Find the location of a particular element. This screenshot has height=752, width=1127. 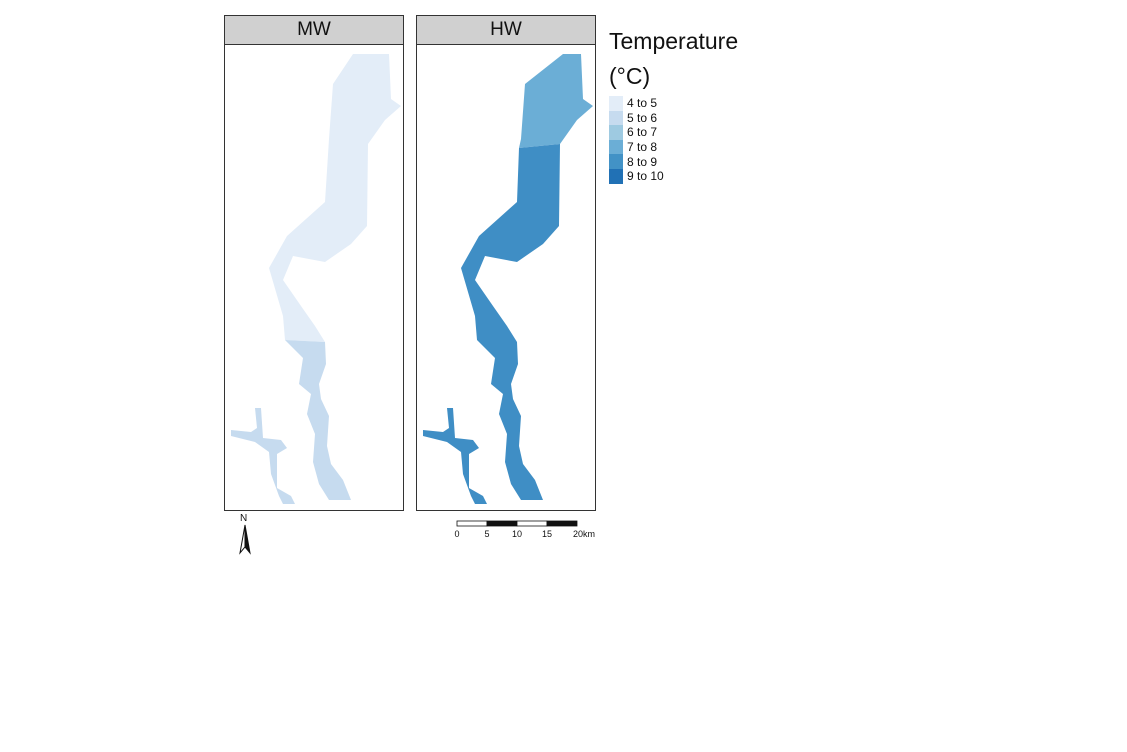

map-hw is located at coordinates (508, 279).